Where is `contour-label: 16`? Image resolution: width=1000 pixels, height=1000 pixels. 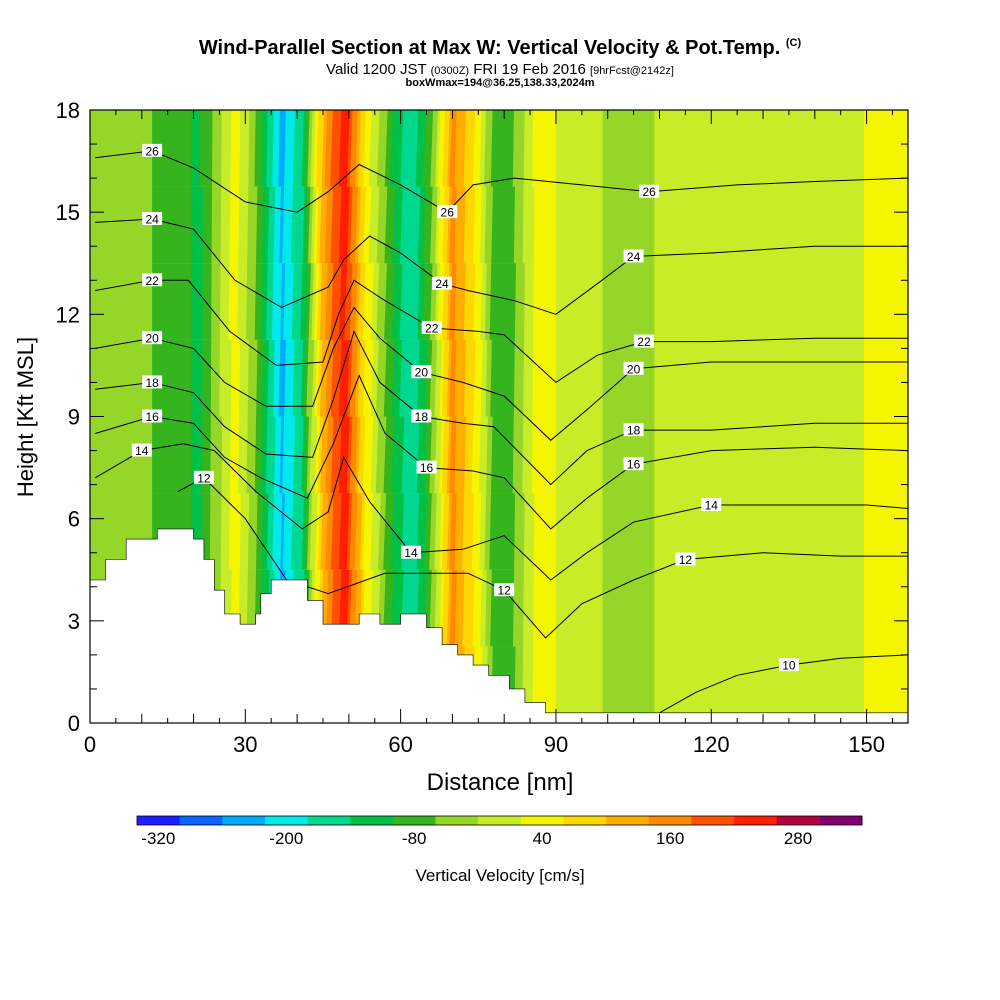
contour-label: 16 is located at coordinates (426, 467).